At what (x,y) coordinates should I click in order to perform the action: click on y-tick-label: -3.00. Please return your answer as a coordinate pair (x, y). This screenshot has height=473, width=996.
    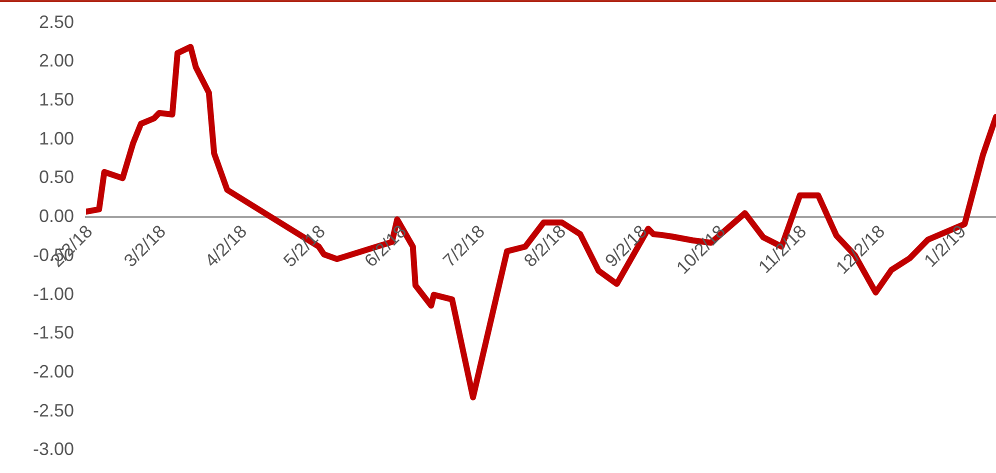
    Looking at the image, I should click on (53, 449).